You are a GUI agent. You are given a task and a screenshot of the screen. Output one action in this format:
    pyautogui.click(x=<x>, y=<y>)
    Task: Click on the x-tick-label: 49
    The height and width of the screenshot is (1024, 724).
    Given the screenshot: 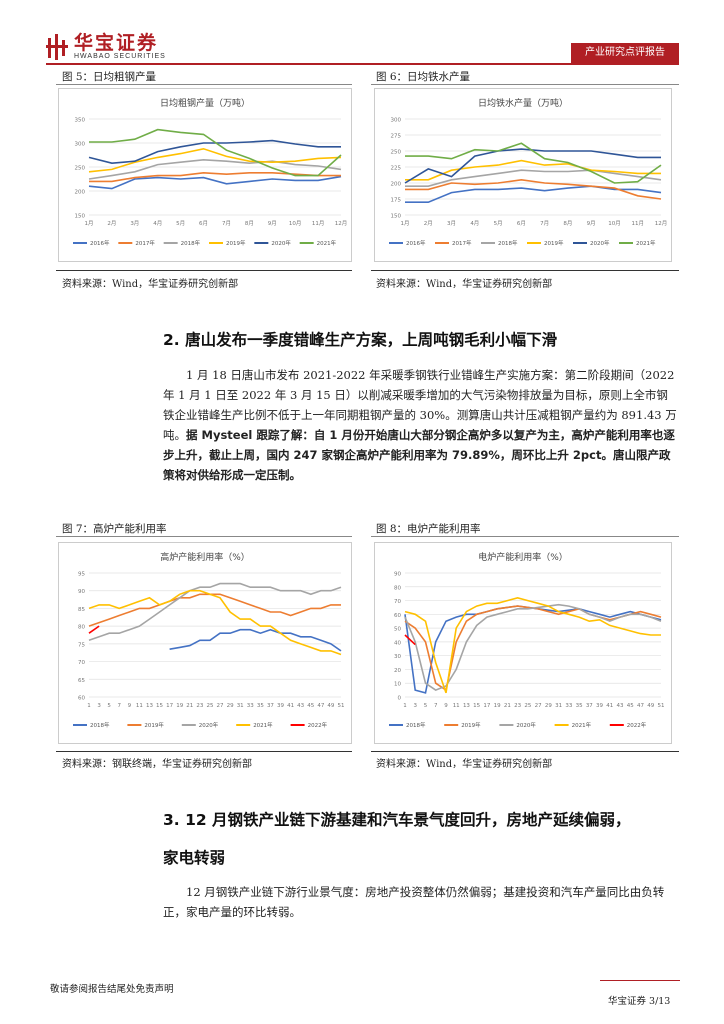 What is the action you would take?
    pyautogui.click(x=650, y=706)
    